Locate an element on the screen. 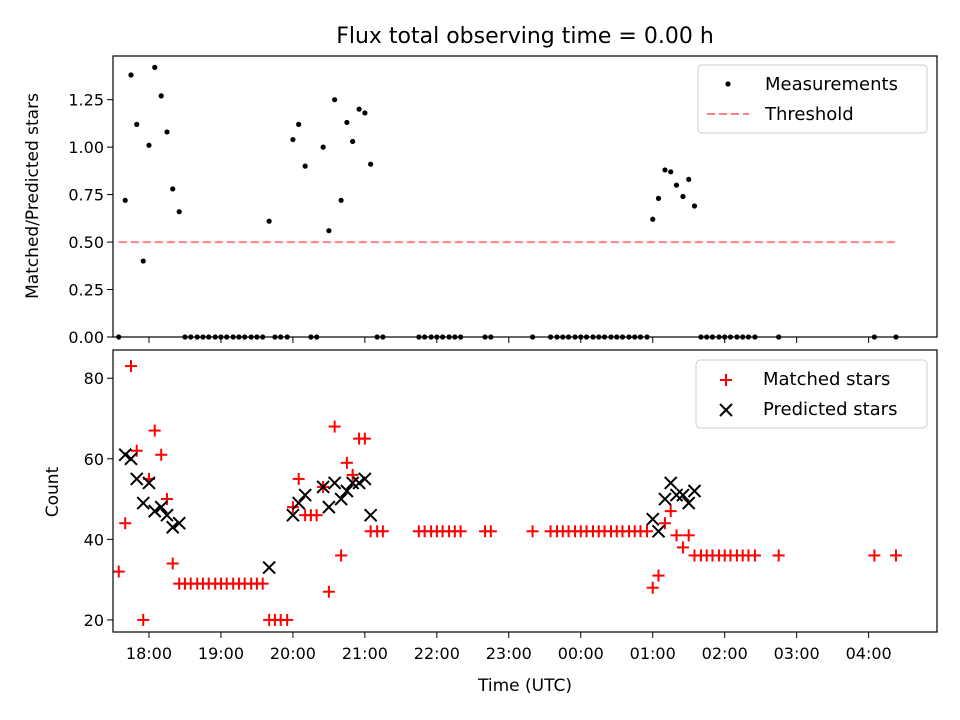  legend-marker-matched-stars is located at coordinates (726, 380).